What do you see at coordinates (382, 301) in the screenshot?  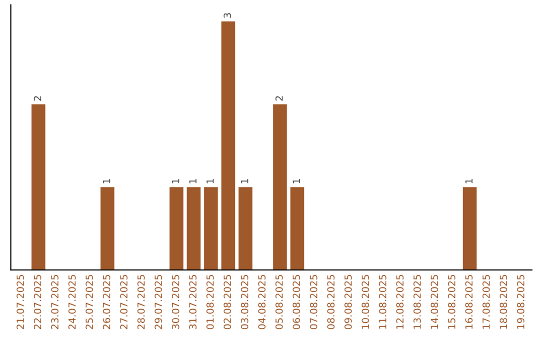 I see `x-tick-label: 11.08.2025` at bounding box center [382, 301].